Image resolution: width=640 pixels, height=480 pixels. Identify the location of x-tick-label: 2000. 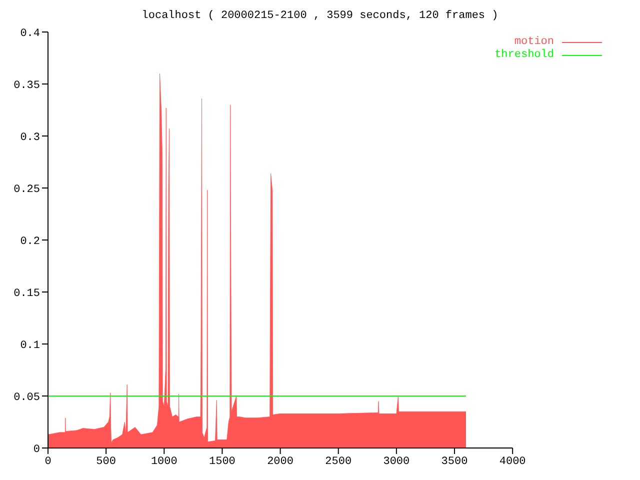
(280, 462).